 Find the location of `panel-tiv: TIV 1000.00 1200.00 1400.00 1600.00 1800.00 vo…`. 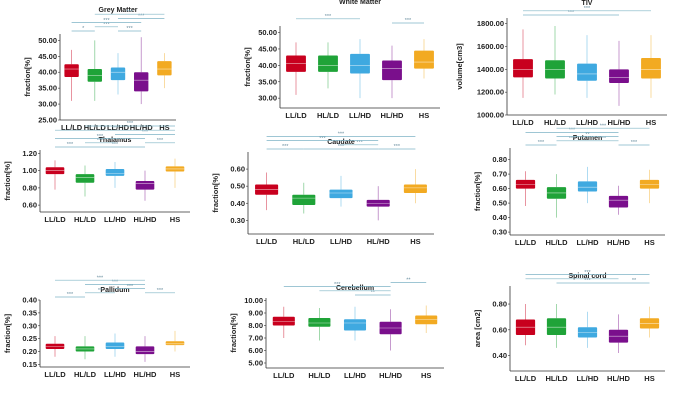

panel-tiv: TIV 1000.00 1200.00 1400.00 1600.00 1800.00 vo… is located at coordinates (561, 63).